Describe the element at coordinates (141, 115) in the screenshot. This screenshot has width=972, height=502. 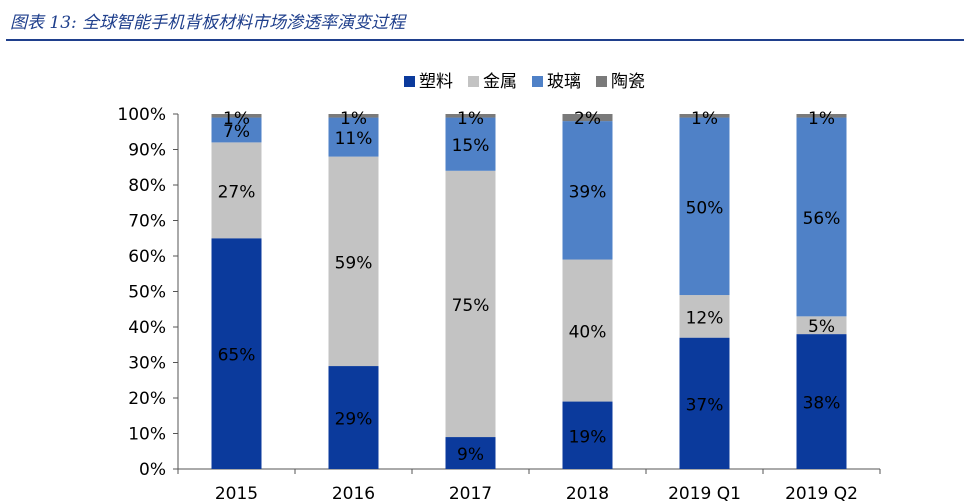
I see `y-tick-label: 100%` at that location.